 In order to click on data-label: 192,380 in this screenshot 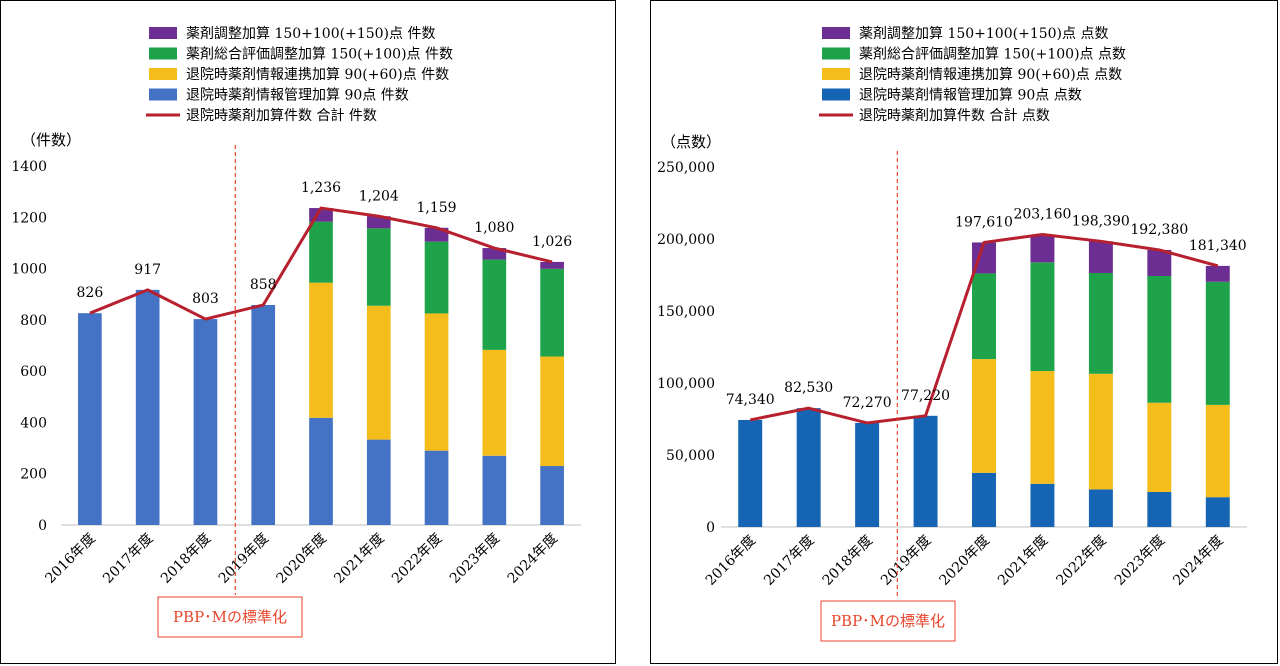, I will do `click(1159, 230)`.